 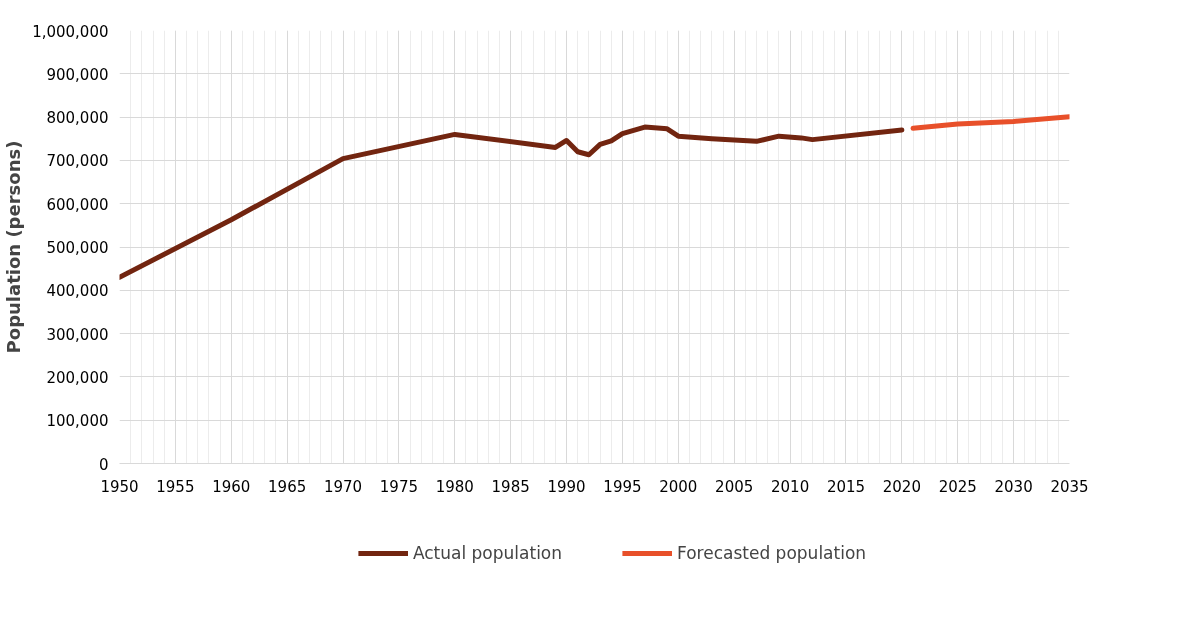 What do you see at coordinates (77, 74) in the screenshot?
I see `y-tick-label: 900,000` at bounding box center [77, 74].